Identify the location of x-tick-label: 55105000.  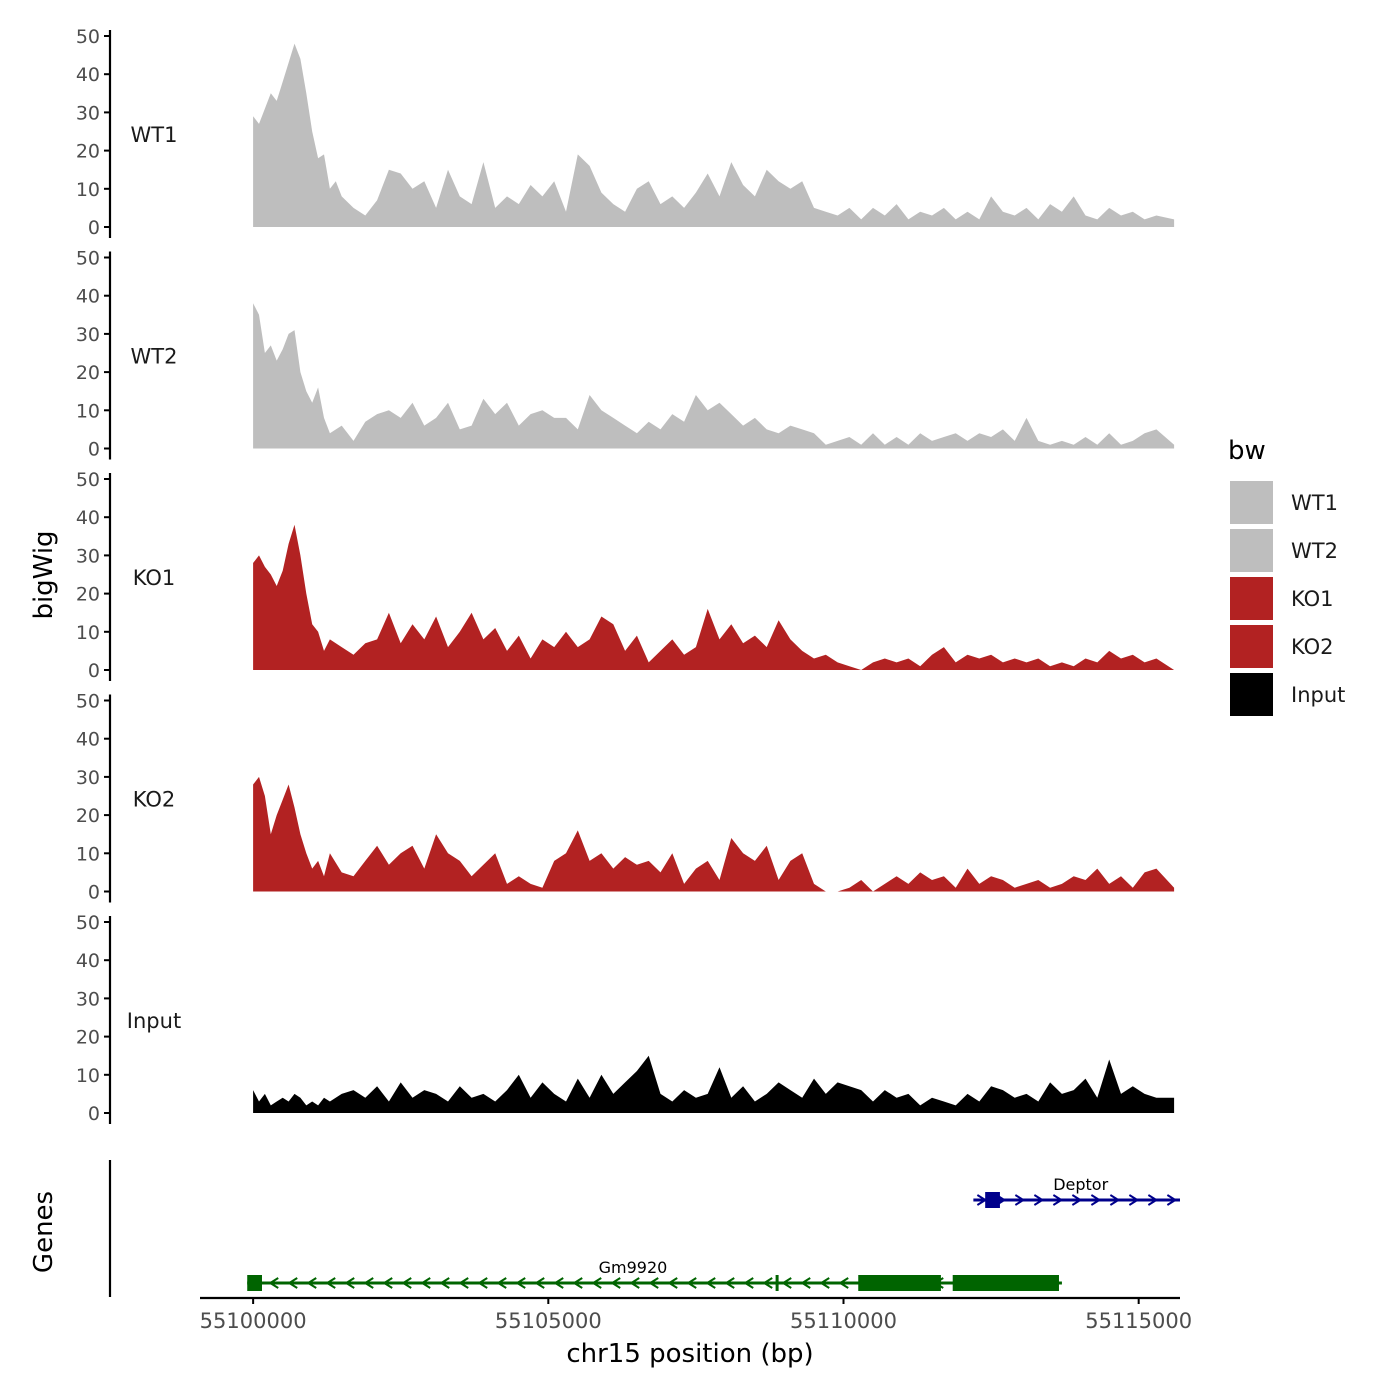
(548, 1321).